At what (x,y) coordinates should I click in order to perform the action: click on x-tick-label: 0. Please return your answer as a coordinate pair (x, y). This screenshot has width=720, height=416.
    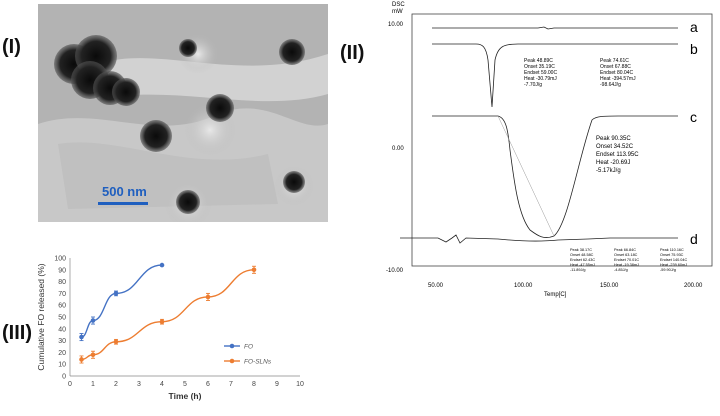
    Looking at the image, I should click on (70, 384).